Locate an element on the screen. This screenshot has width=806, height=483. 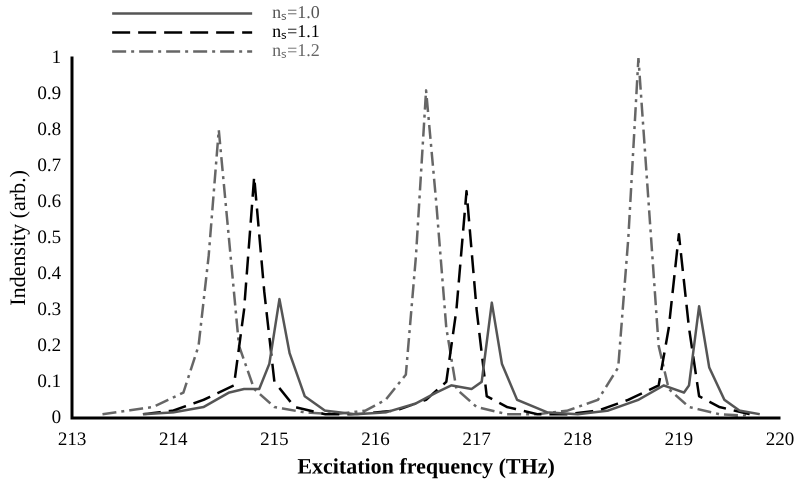
x-tick-label: 214 is located at coordinates (173, 439).